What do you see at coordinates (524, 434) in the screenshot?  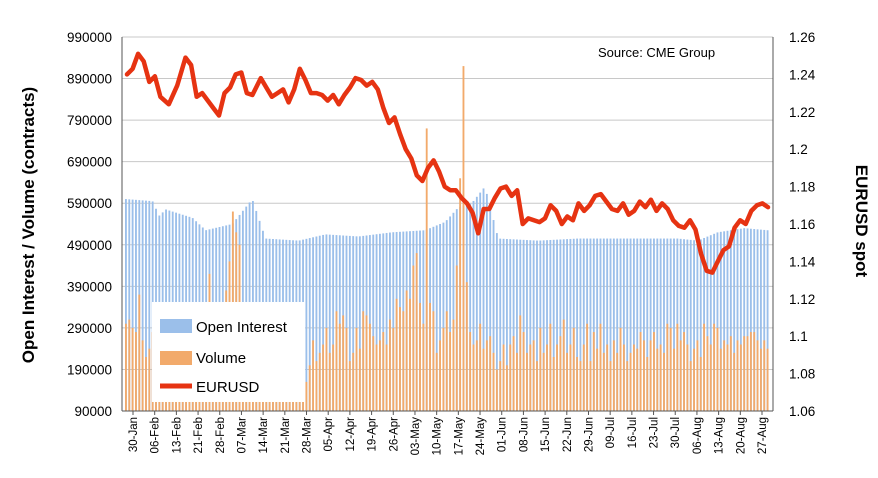 I see `x-tick-label: 08-Jun` at bounding box center [524, 434].